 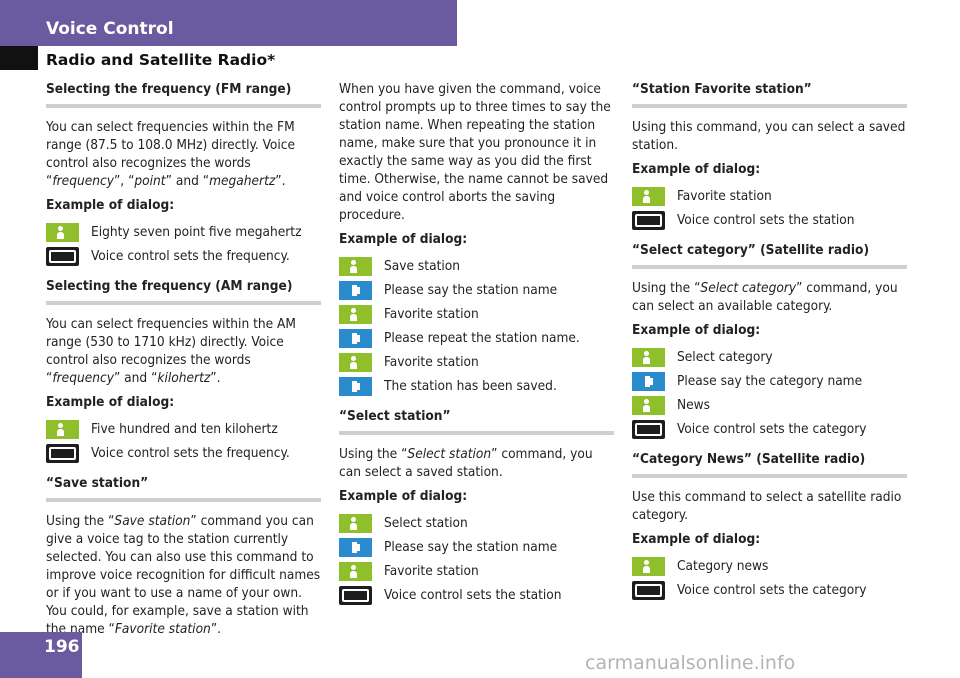 What do you see at coordinates (748, 288) in the screenshot?
I see `command-phrase: Select category` at bounding box center [748, 288].